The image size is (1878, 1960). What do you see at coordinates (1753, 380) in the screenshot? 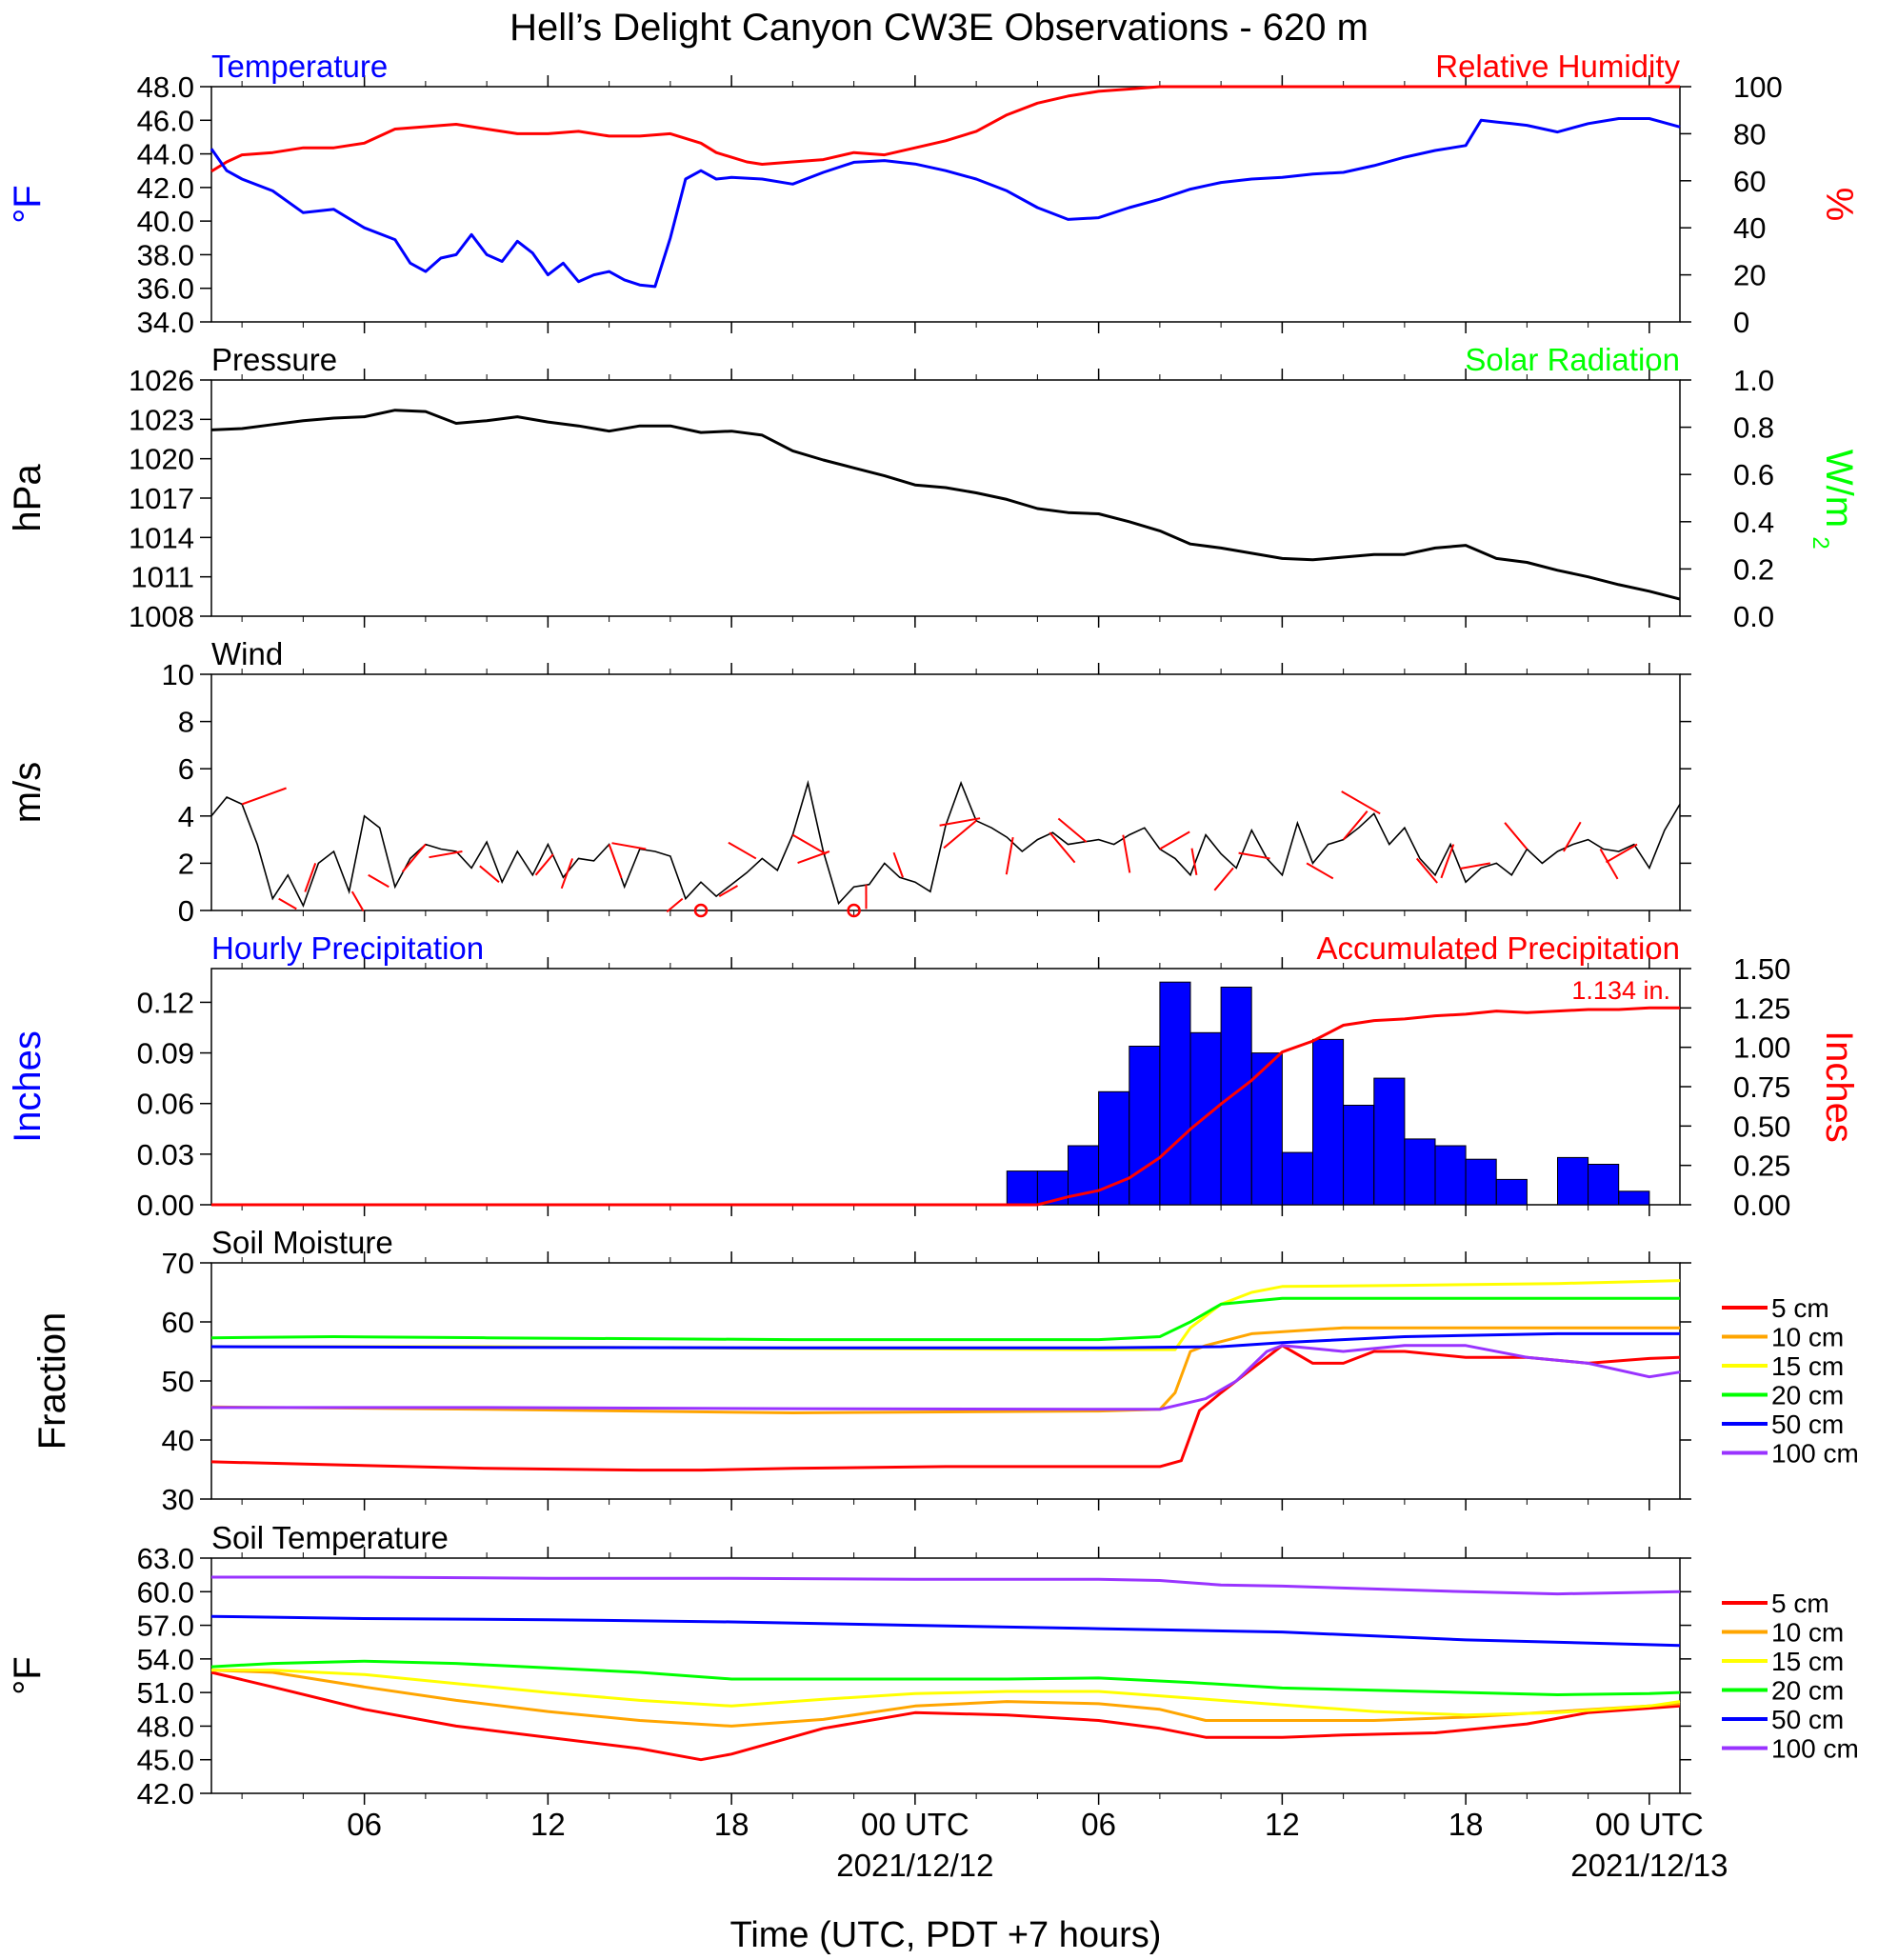
I see `y-right-tick-label: 1.0` at bounding box center [1753, 380].